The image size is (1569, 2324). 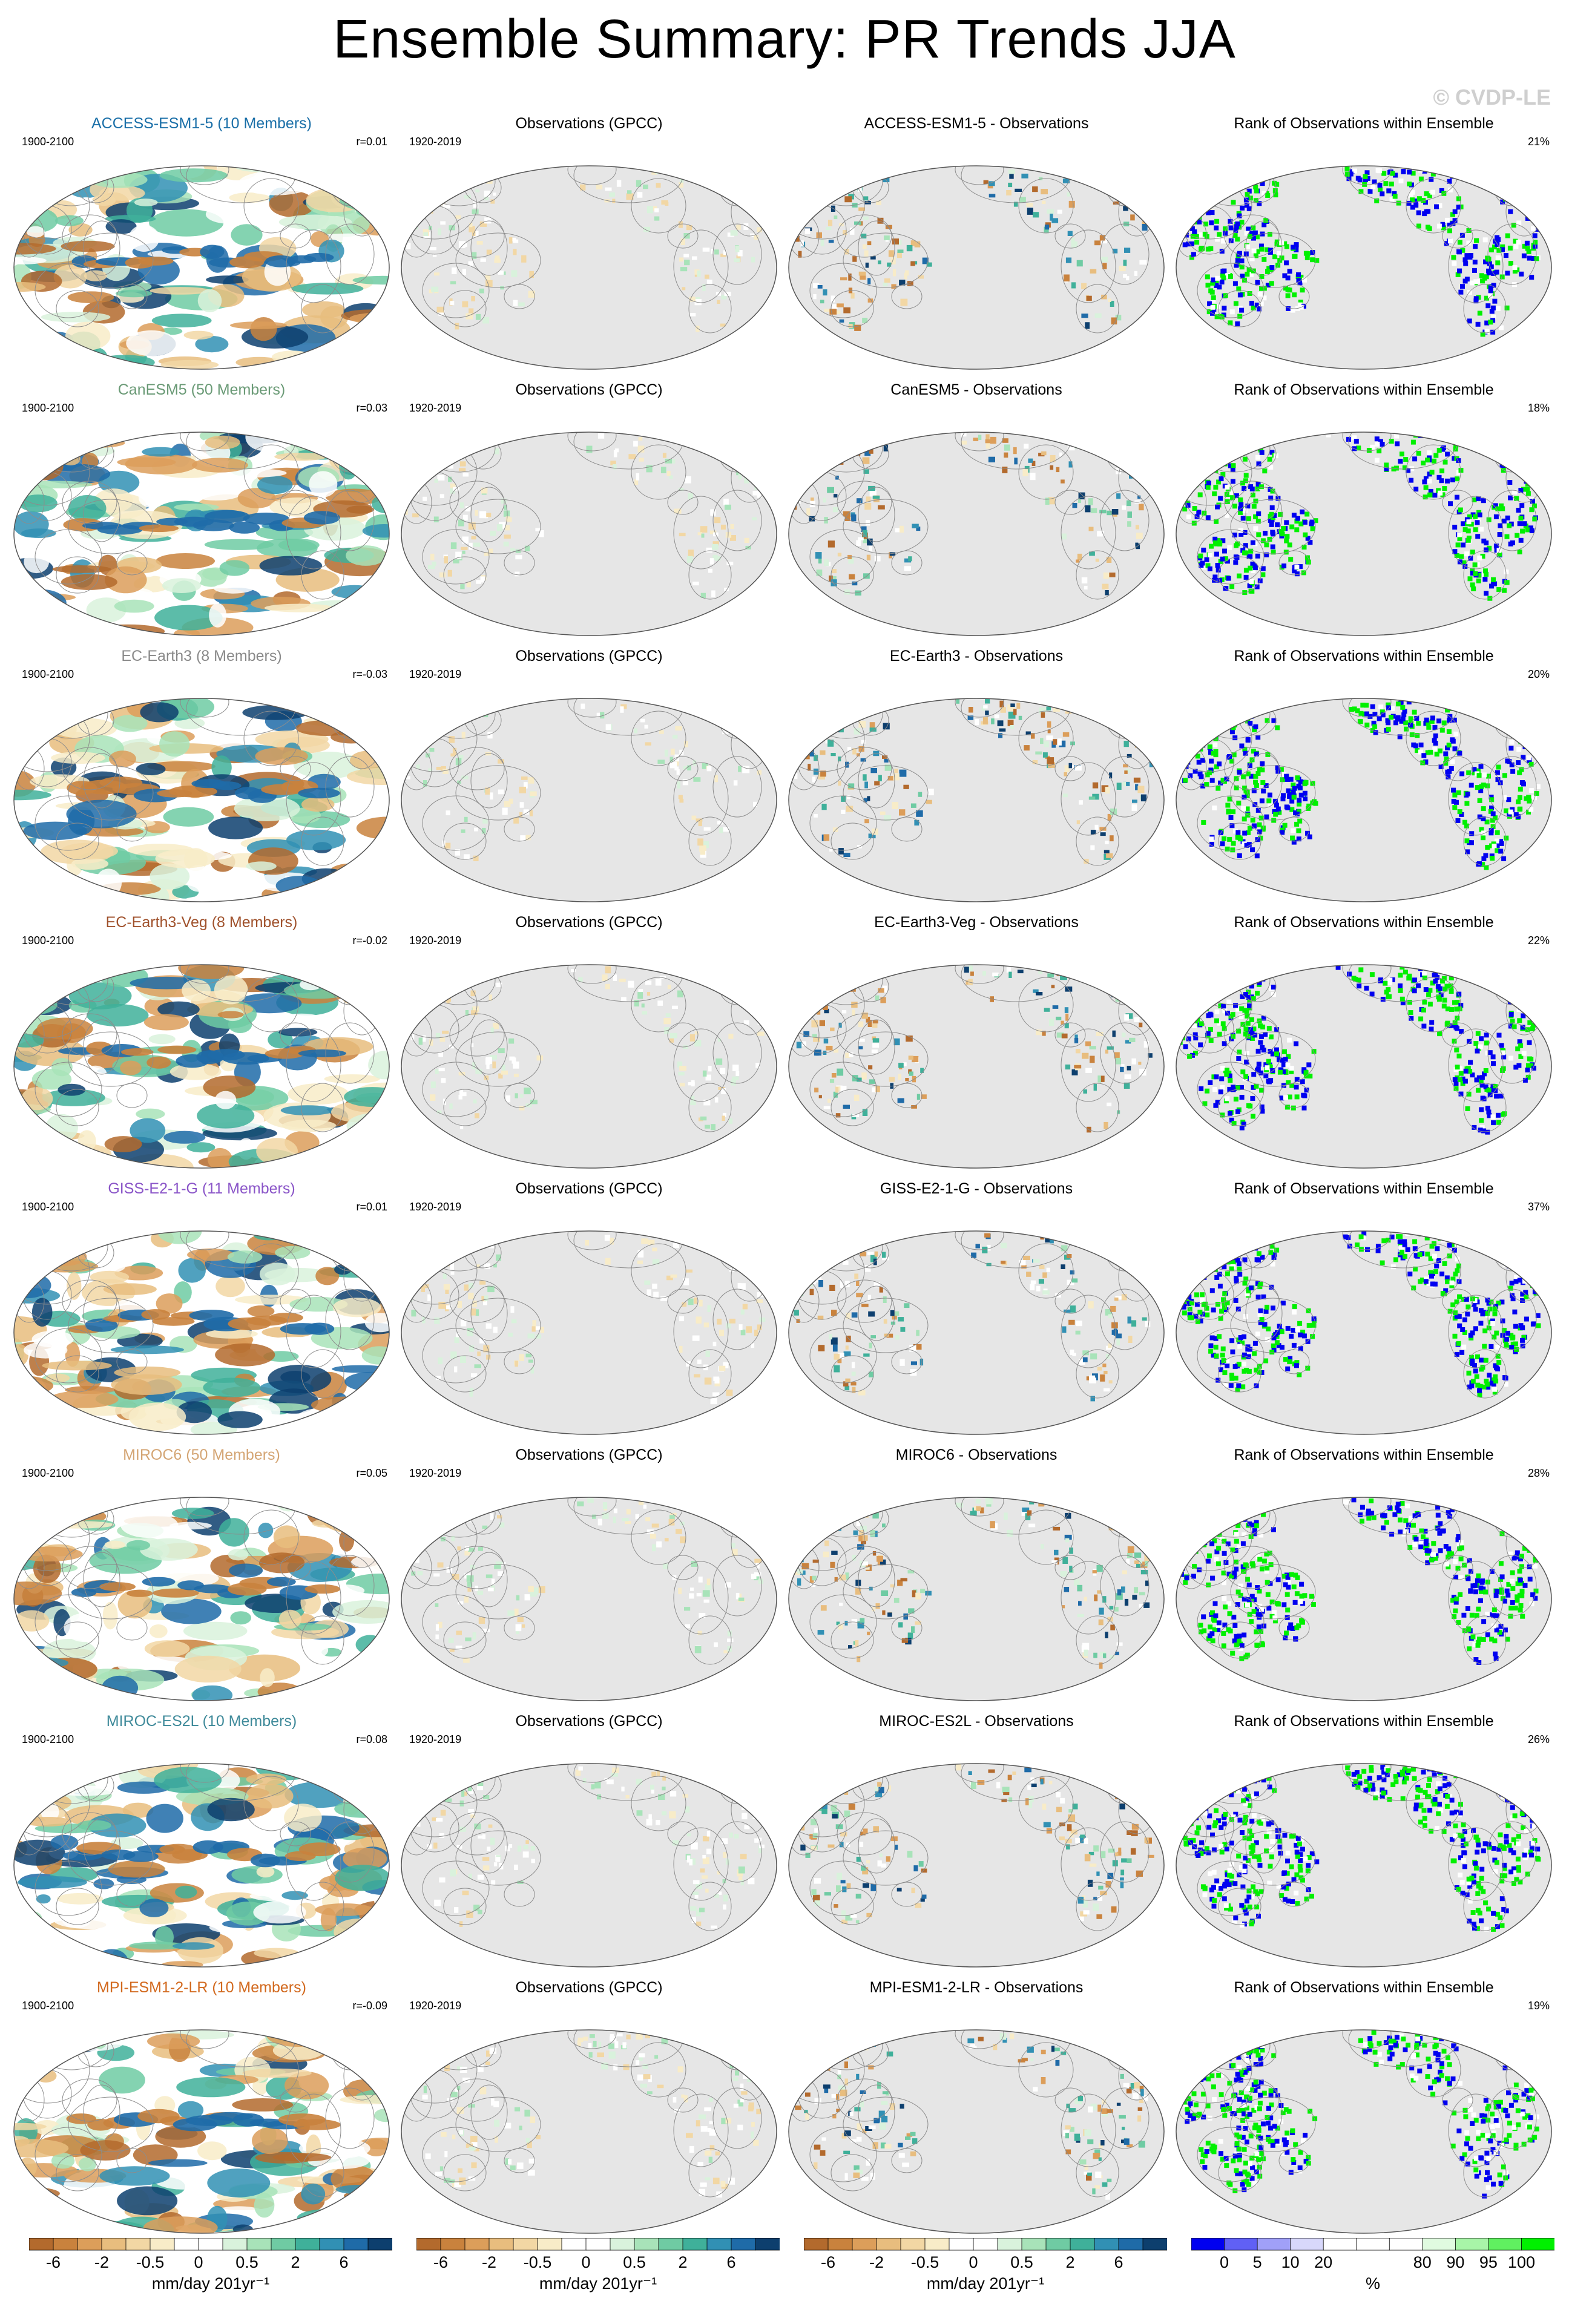 What do you see at coordinates (1538, 2006) in the screenshot?
I see `rank-percent: 19%` at bounding box center [1538, 2006].